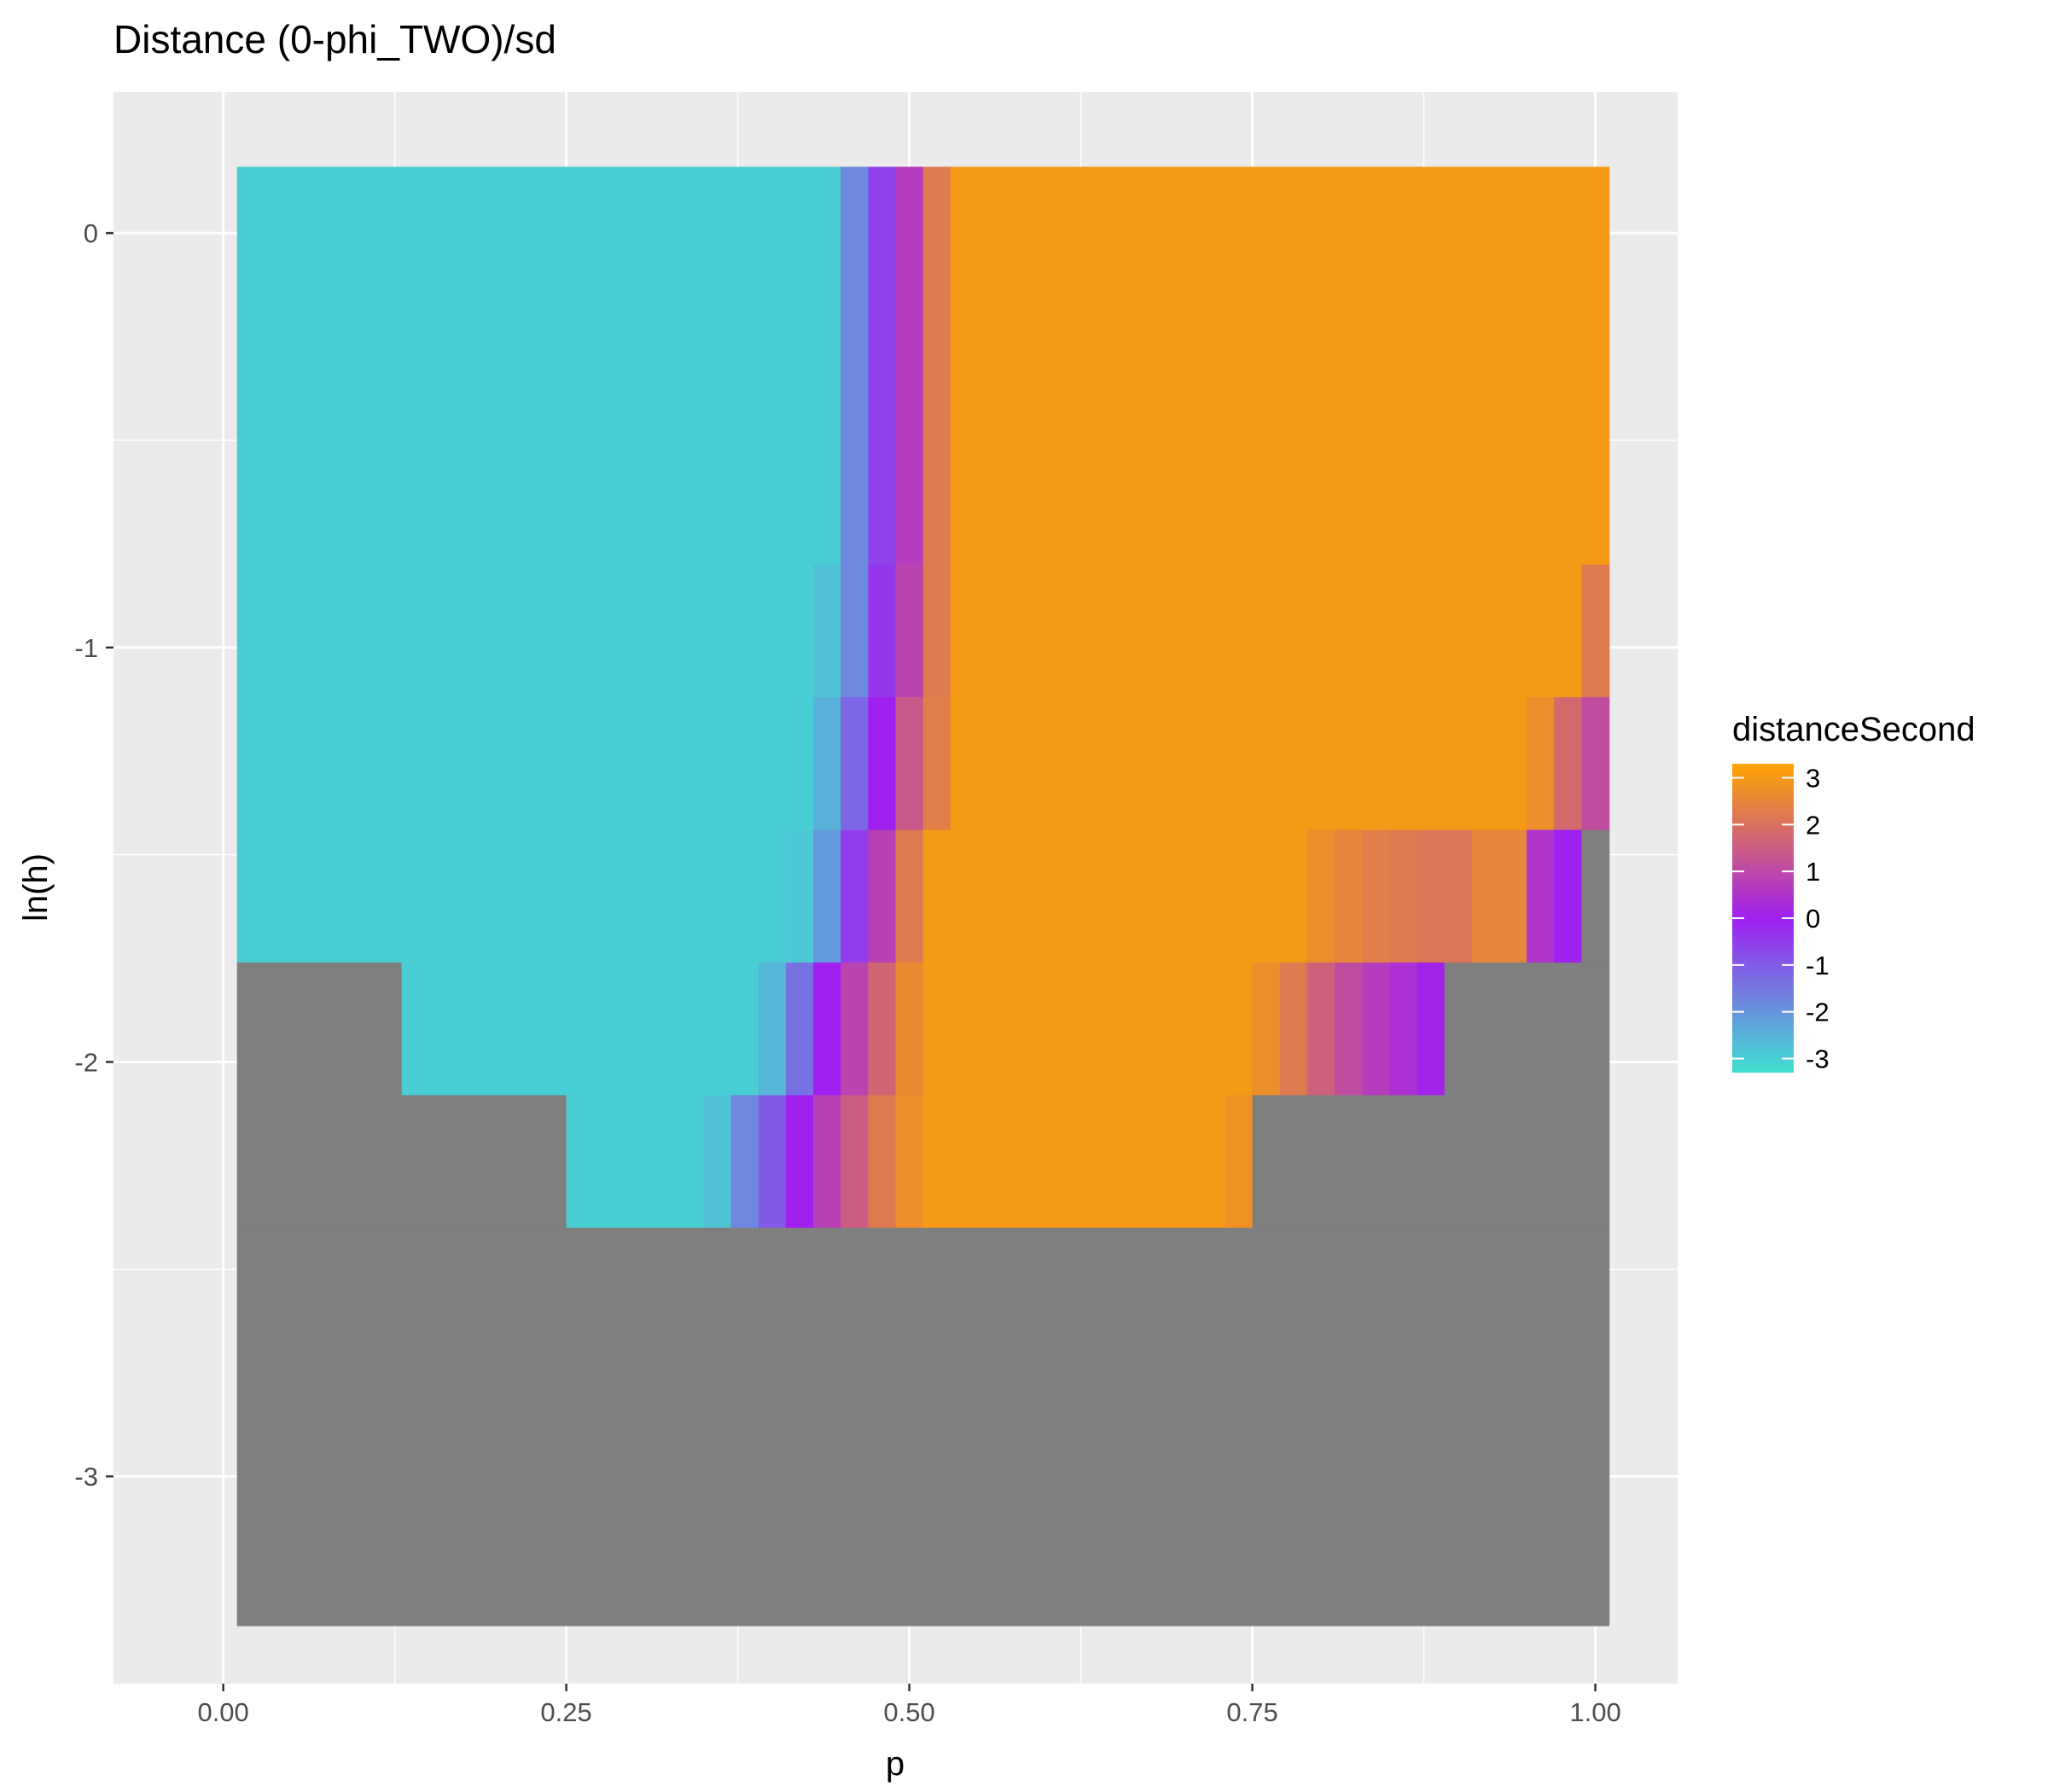 This screenshot has height=1792, width=2048. What do you see at coordinates (1818, 1059) in the screenshot?
I see `legend-tick-label: -3` at bounding box center [1818, 1059].